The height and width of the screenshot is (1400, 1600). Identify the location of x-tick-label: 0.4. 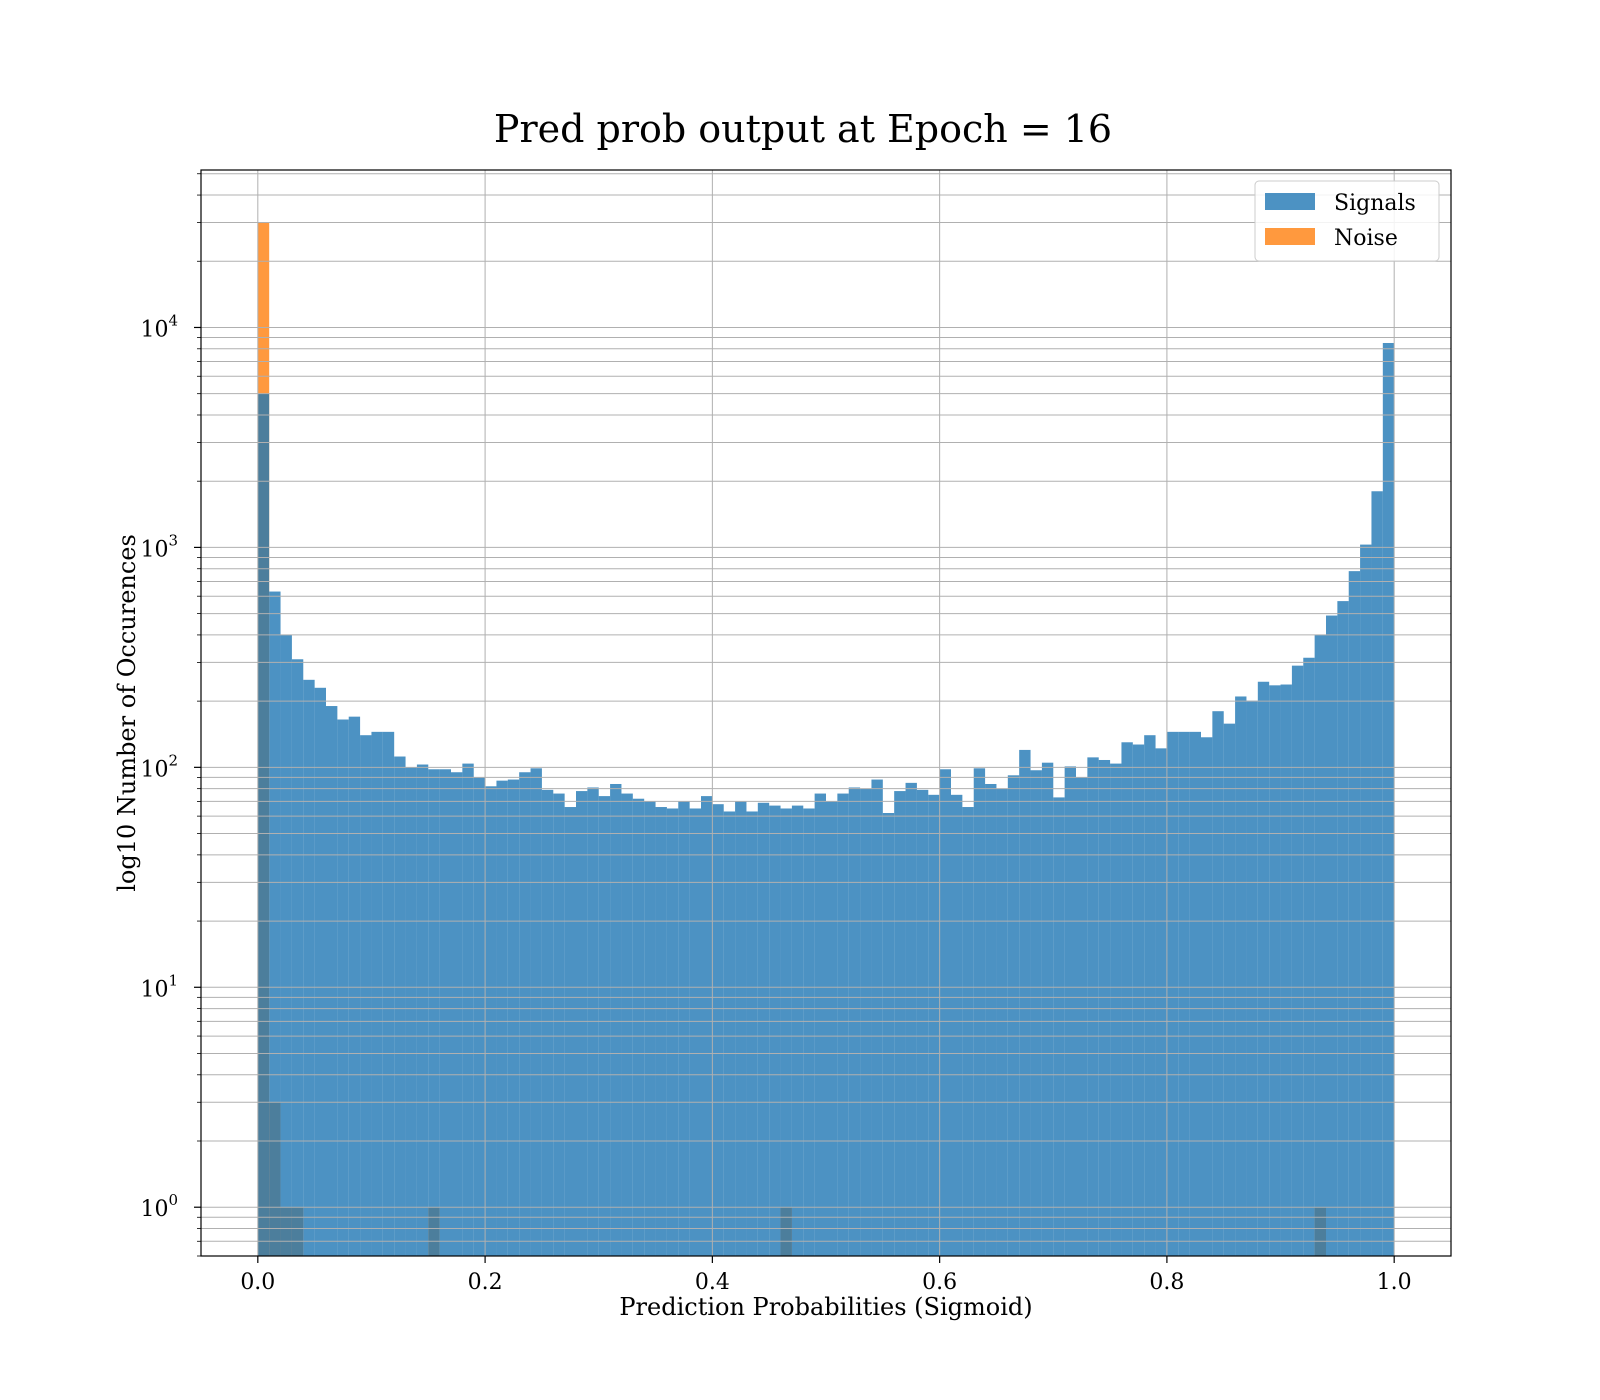
(712, 1282).